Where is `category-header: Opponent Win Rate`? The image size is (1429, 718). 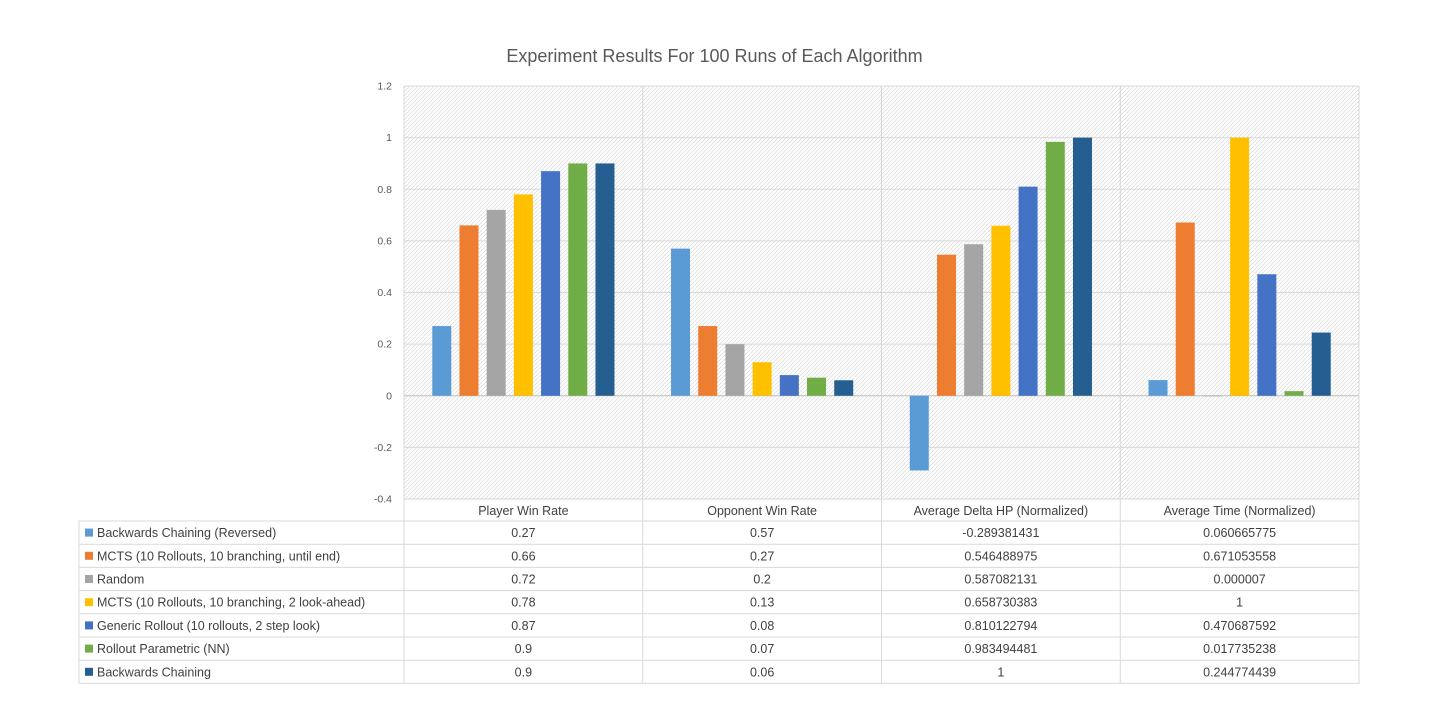 category-header: Opponent Win Rate is located at coordinates (762, 511).